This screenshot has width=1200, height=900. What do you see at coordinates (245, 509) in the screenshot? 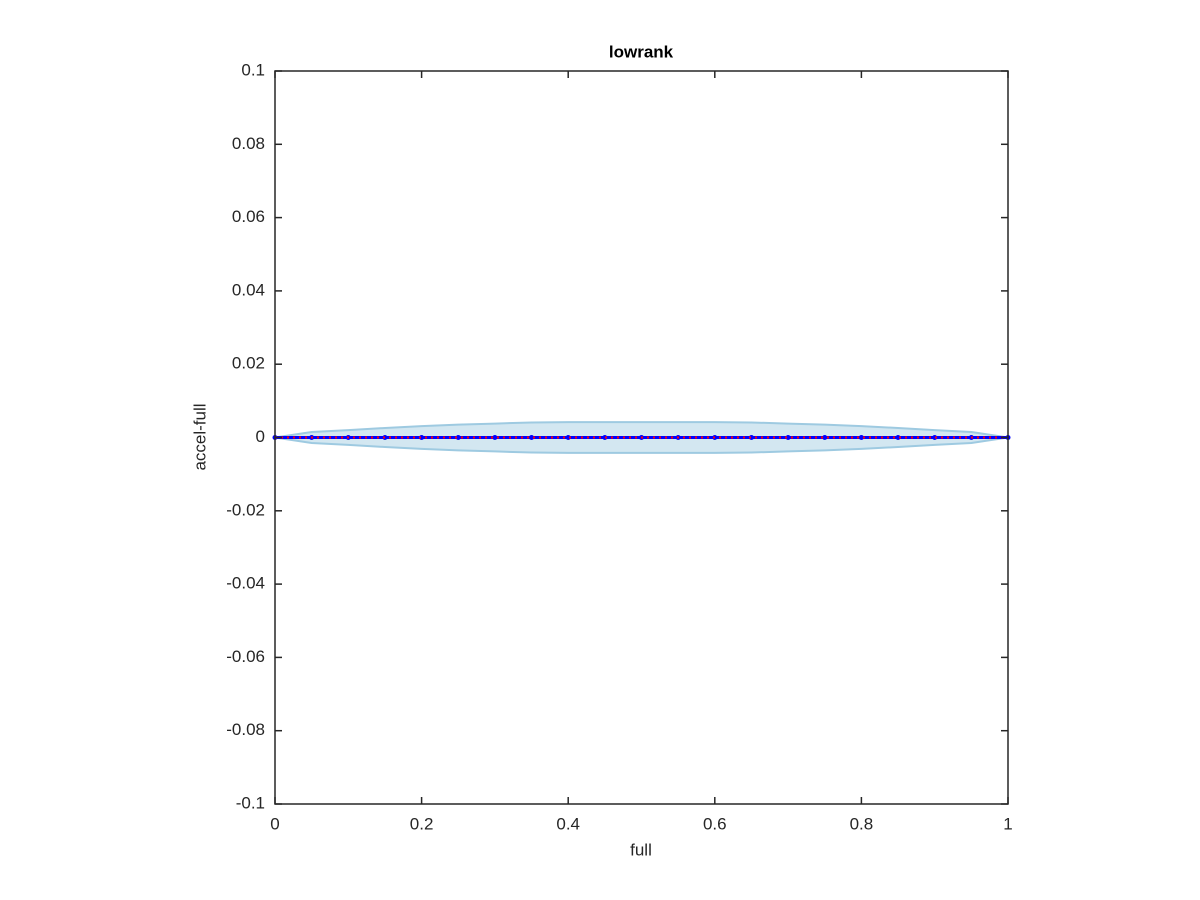
I see `y-tick-label: -0.02` at bounding box center [245, 509].